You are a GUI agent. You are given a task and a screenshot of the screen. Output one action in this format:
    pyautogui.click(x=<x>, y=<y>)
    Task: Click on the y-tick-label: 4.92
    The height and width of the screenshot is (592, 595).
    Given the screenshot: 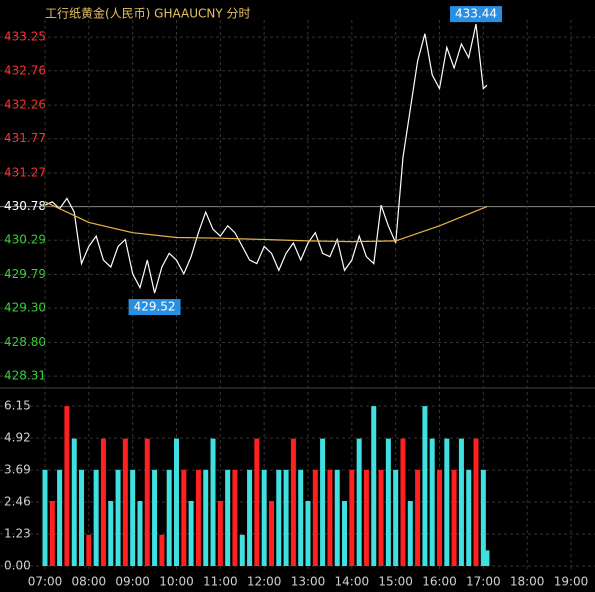 What is the action you would take?
    pyautogui.click(x=17, y=438)
    